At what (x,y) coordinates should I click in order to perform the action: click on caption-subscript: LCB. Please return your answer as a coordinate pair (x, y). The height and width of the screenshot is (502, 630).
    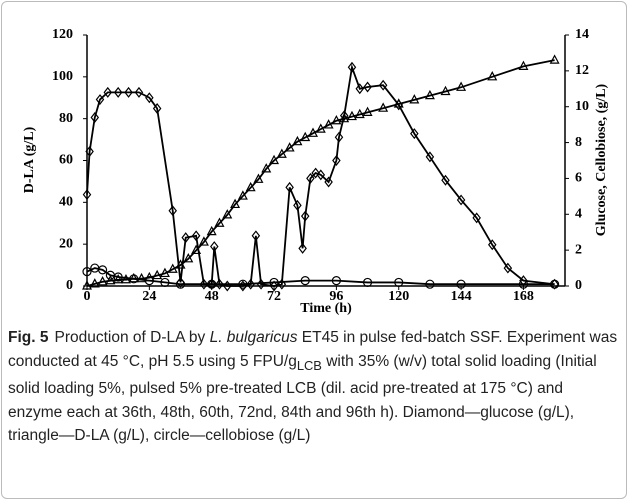
    Looking at the image, I should click on (309, 365).